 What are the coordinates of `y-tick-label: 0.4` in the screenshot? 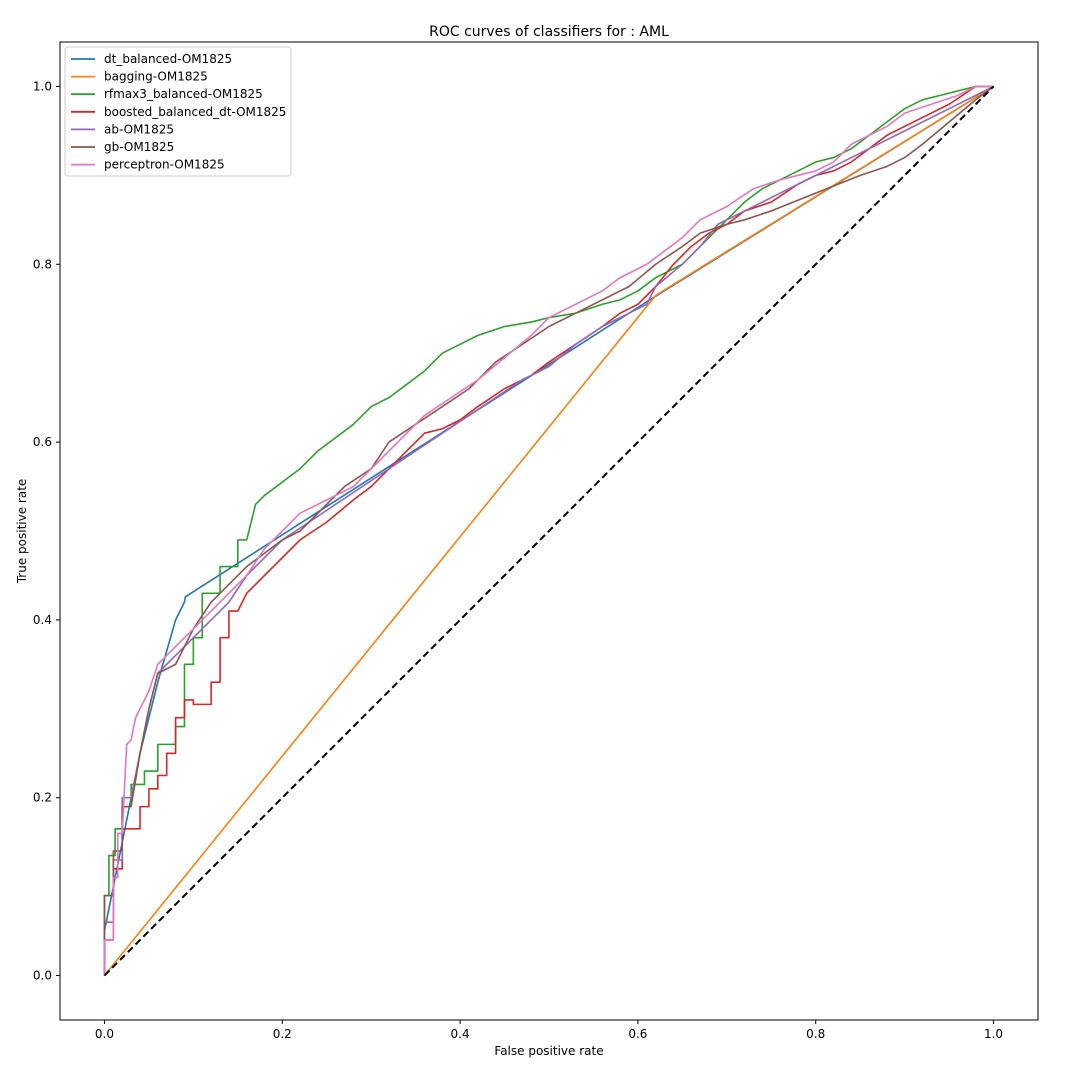 It's located at (42, 620).